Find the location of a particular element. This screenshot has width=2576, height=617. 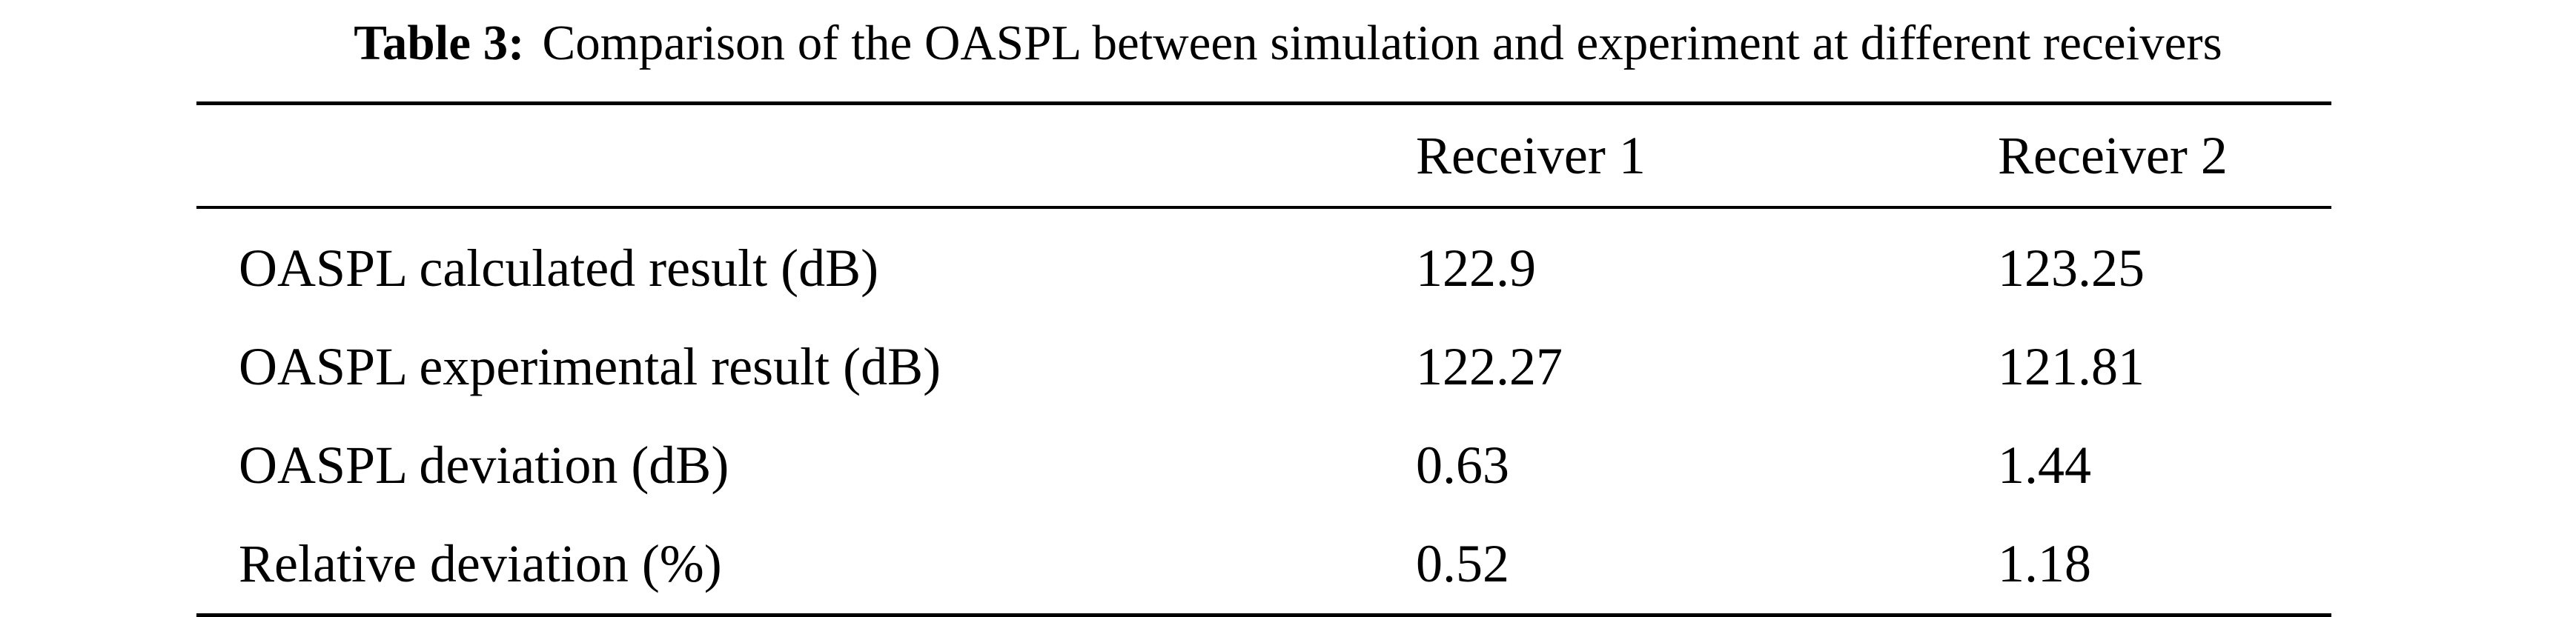

column-header-receiver-1: Receiver 1 is located at coordinates (1707, 155).